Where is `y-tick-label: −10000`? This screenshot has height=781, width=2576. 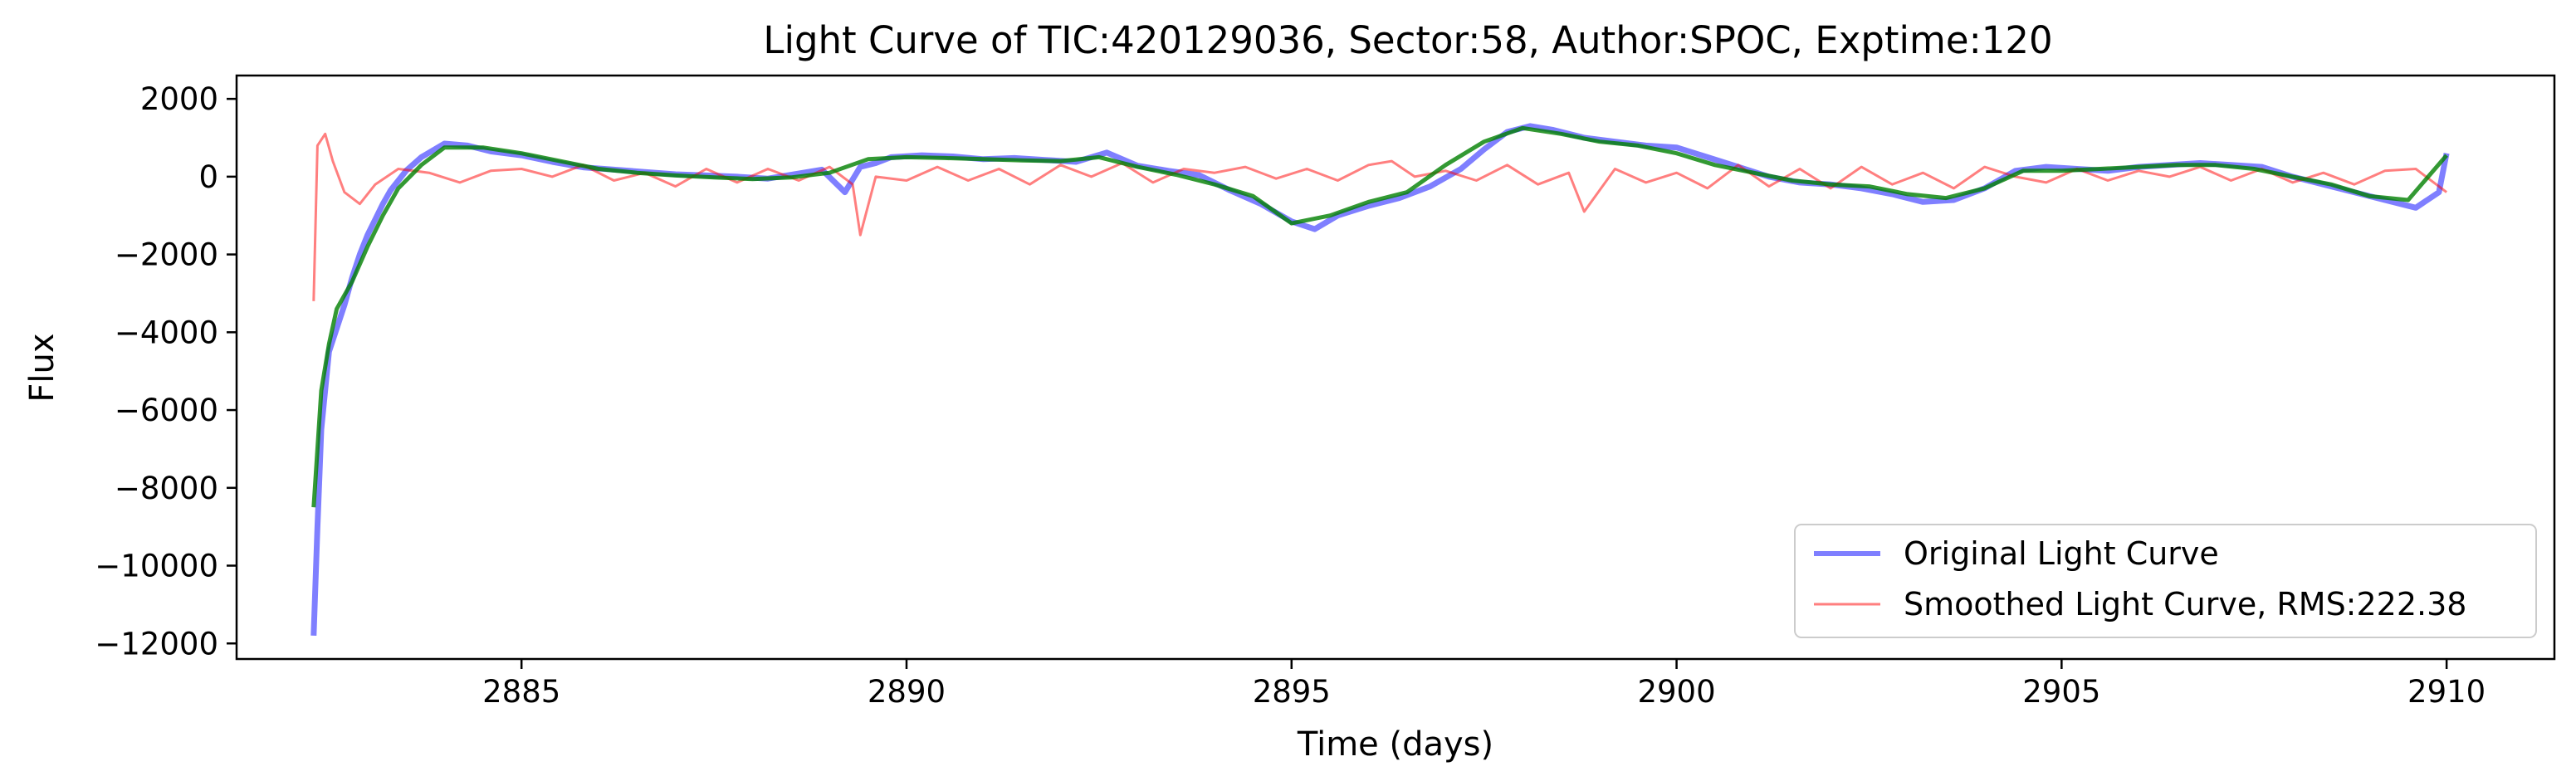
y-tick-label: −10000 is located at coordinates (156, 566).